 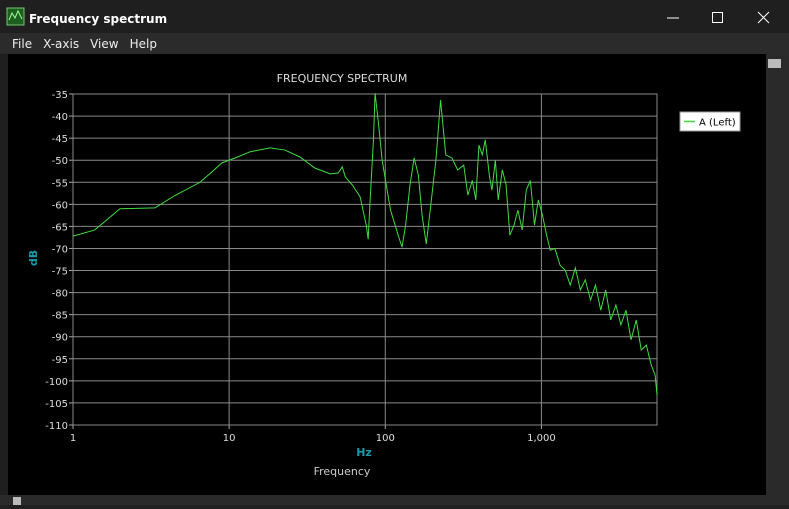 What do you see at coordinates (60, 360) in the screenshot?
I see `y-tick-label: -95` at bounding box center [60, 360].